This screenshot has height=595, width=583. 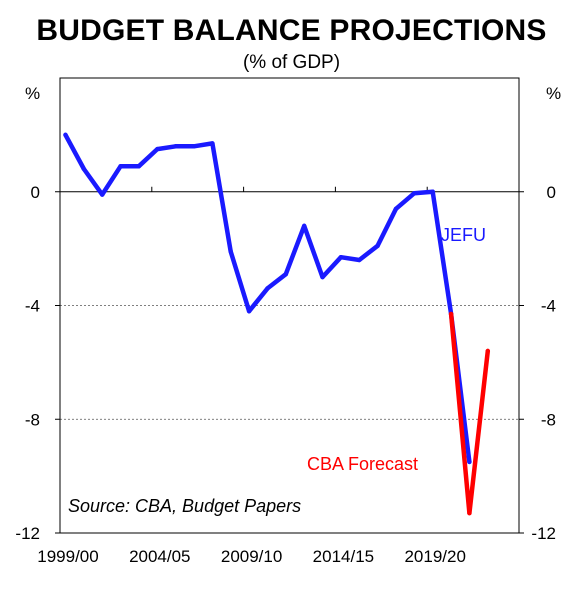 I want to click on chart-title: BUDGET BALANCE PROJECTIONS, so click(x=291, y=30).